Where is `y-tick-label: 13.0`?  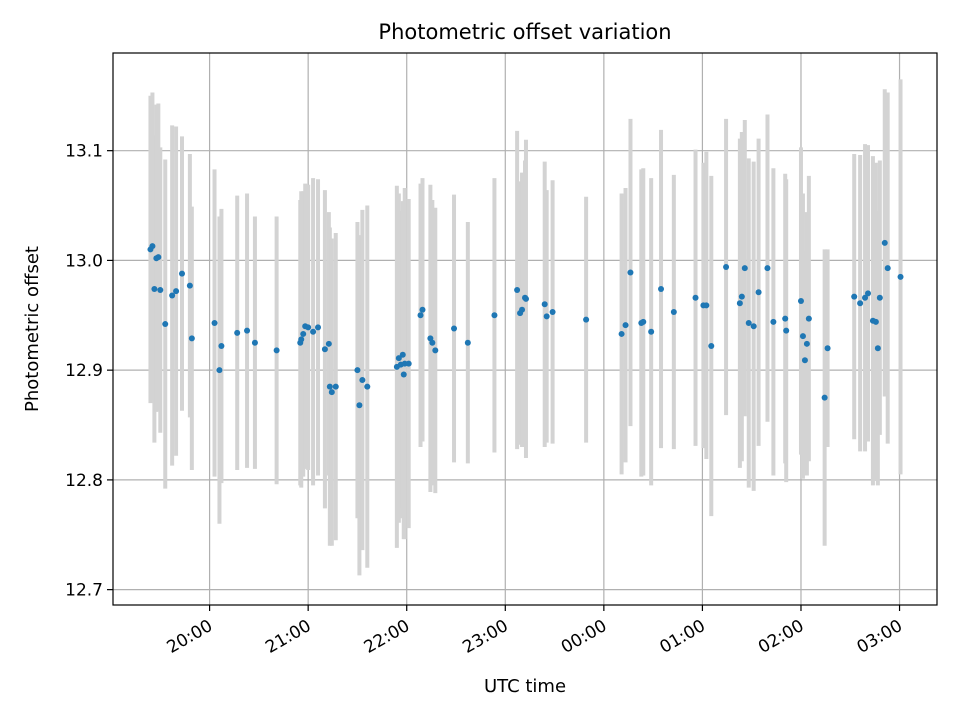
y-tick-label: 13.0 is located at coordinates (84, 261).